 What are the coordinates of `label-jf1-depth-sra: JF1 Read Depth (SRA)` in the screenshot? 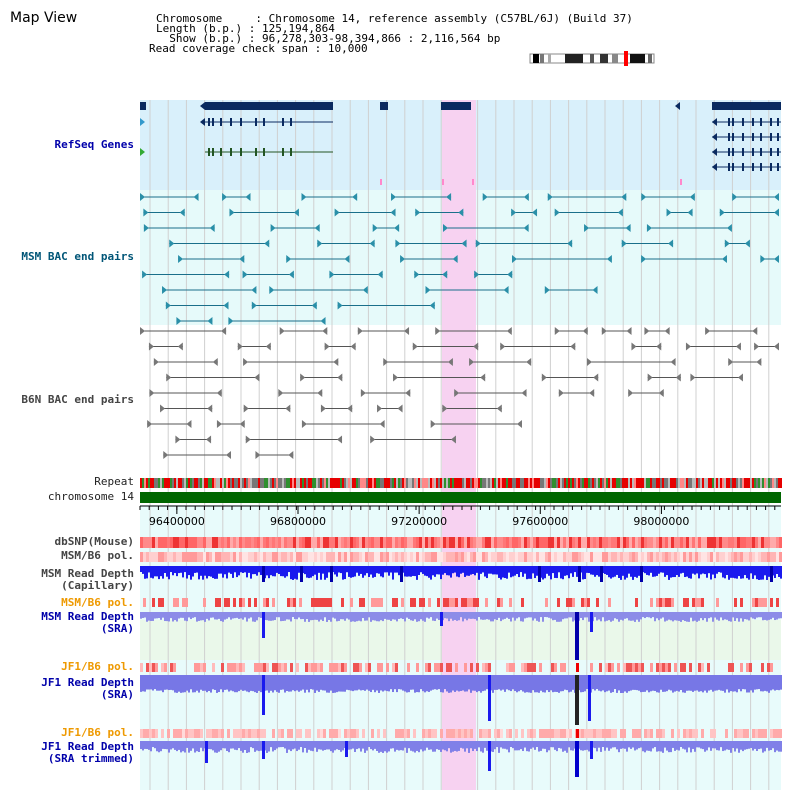 It's located at (87, 689).